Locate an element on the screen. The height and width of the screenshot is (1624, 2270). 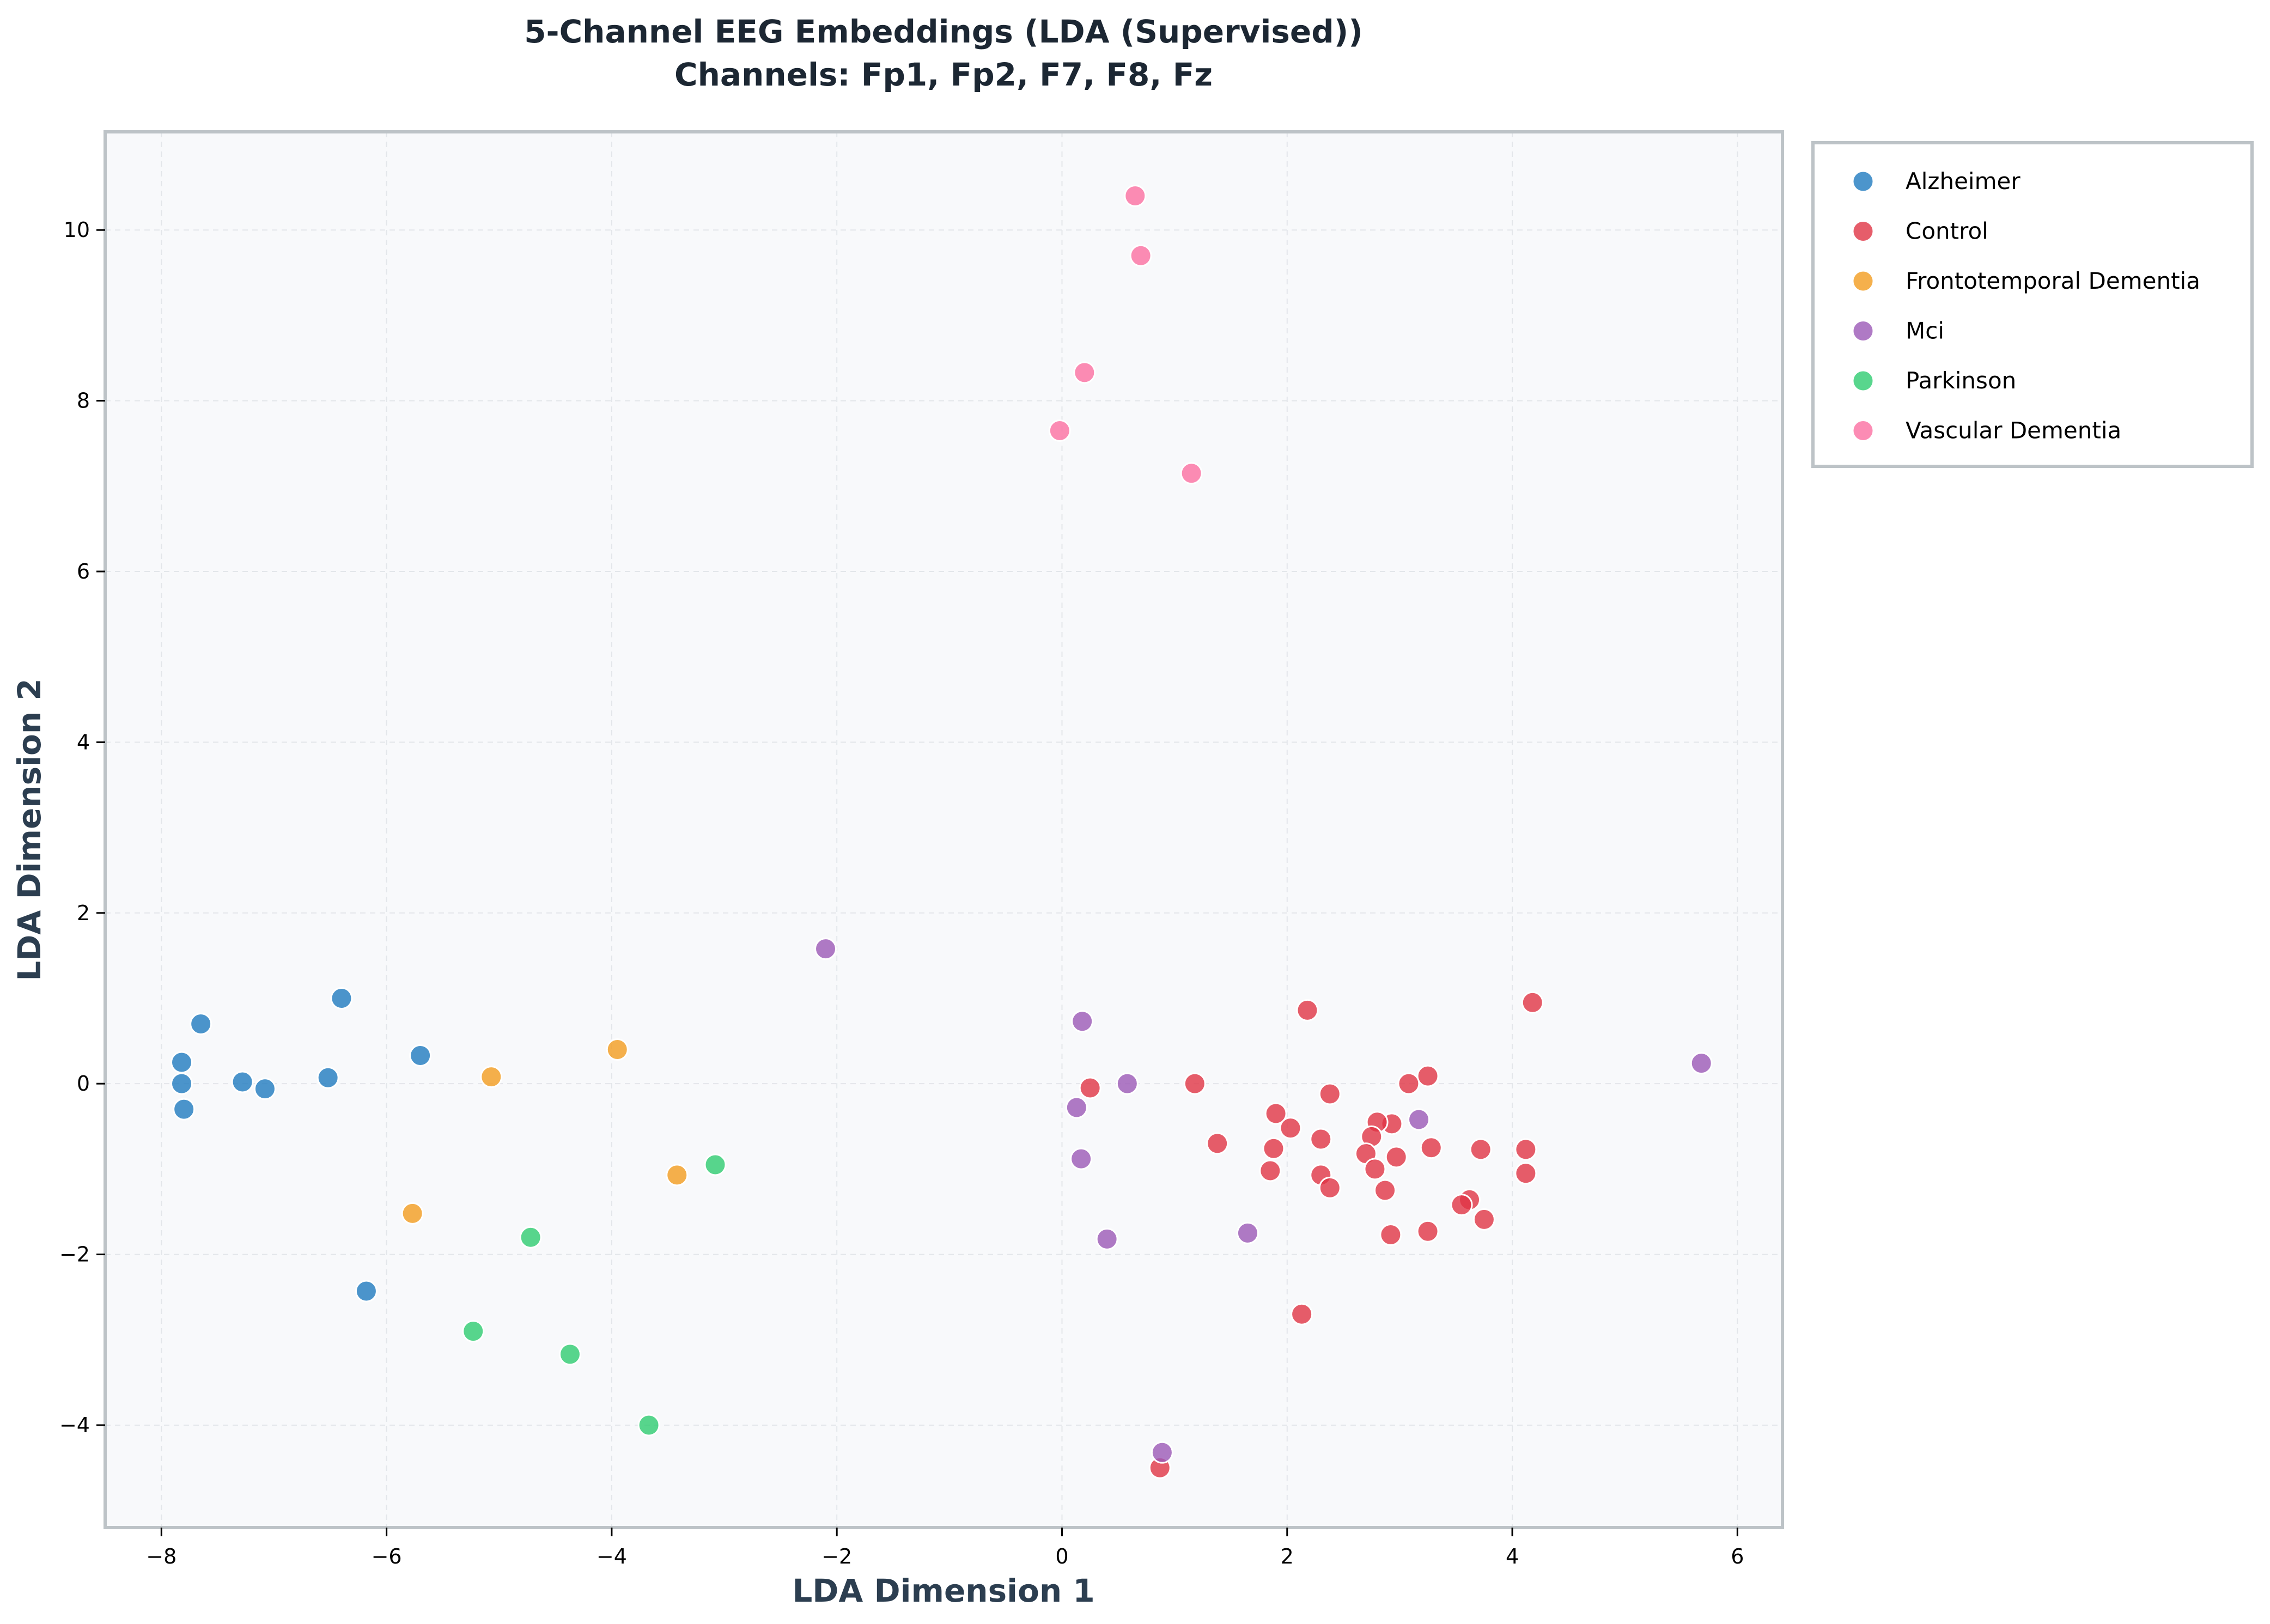
x-tick-label: 4 is located at coordinates (1512, 1556).